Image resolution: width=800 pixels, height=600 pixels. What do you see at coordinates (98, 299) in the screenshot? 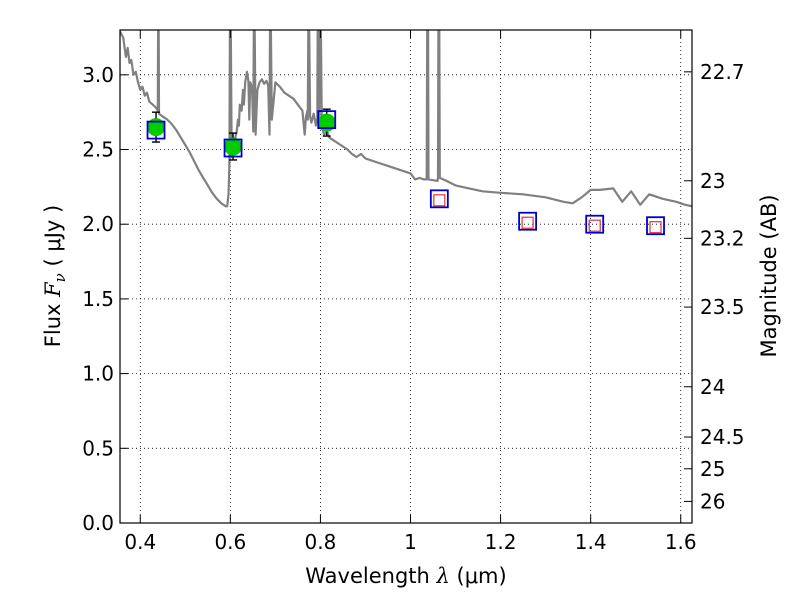
I see `y-tick-label: 1.5` at bounding box center [98, 299].